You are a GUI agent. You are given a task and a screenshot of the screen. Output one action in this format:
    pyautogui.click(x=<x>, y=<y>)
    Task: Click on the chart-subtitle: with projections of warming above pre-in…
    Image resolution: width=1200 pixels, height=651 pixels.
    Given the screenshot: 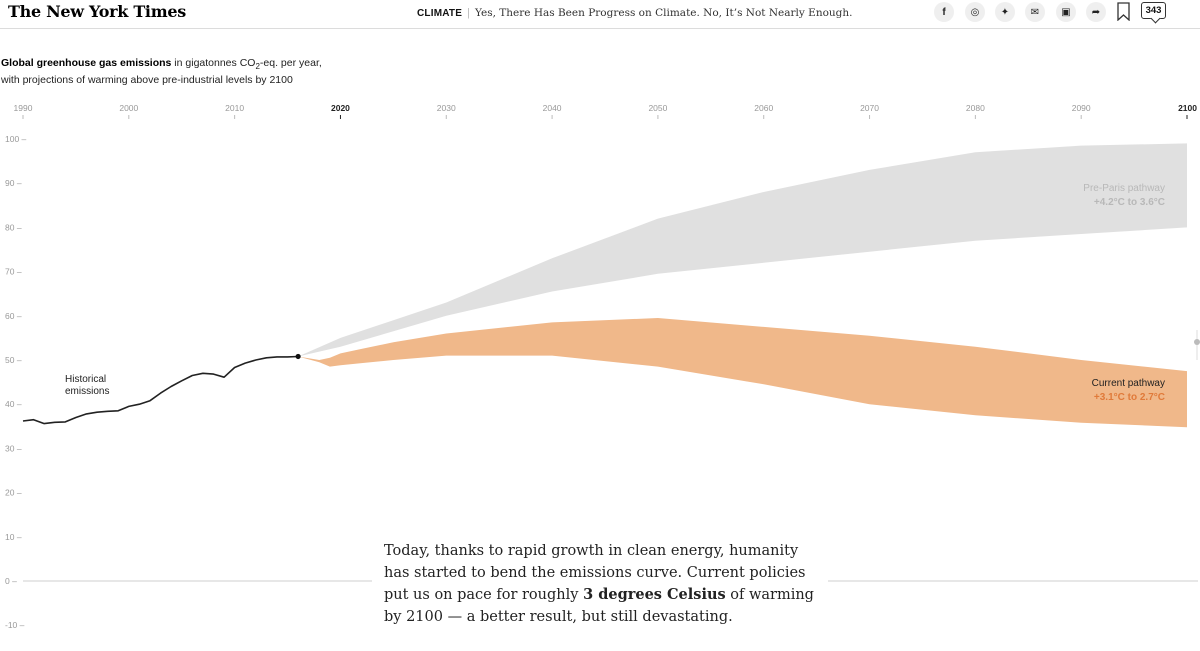 What is the action you would take?
    pyautogui.click(x=147, y=79)
    